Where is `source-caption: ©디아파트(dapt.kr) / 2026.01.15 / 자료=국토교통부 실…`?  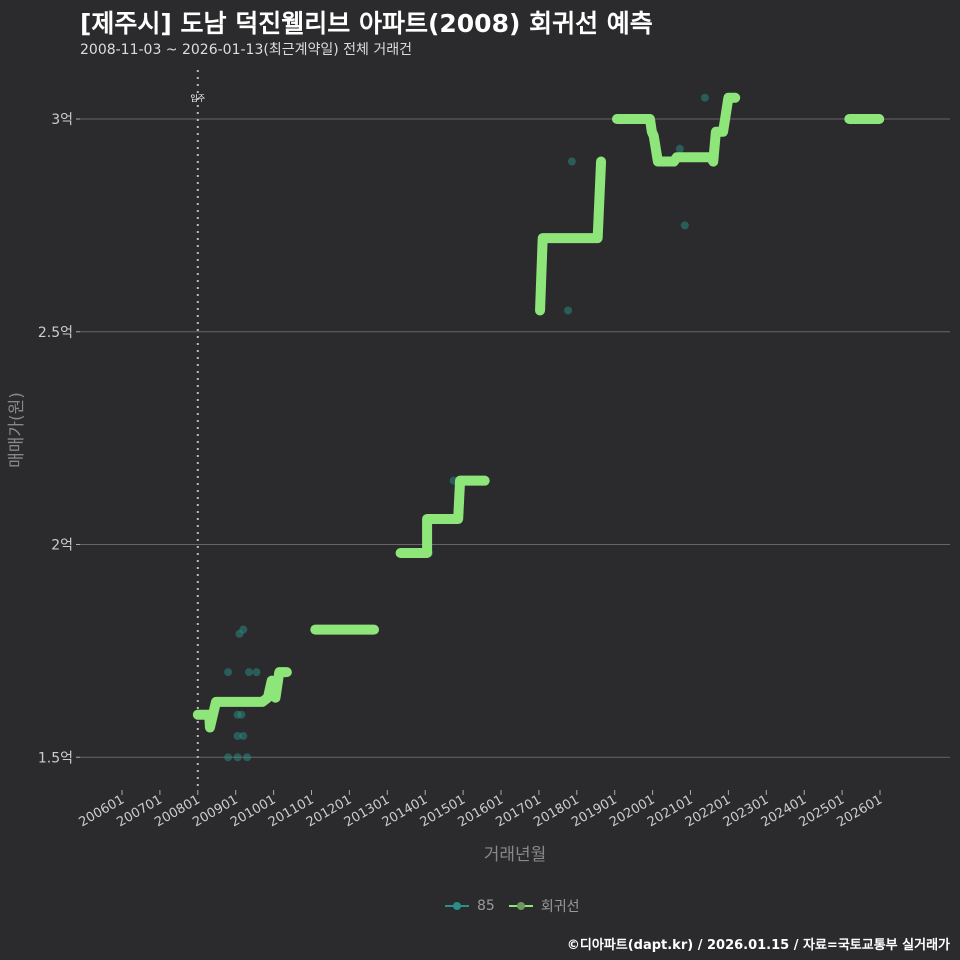 source-caption: ©디아파트(dapt.kr) / 2026.01.15 / 자료=국토교통부 실… is located at coordinates (758, 945).